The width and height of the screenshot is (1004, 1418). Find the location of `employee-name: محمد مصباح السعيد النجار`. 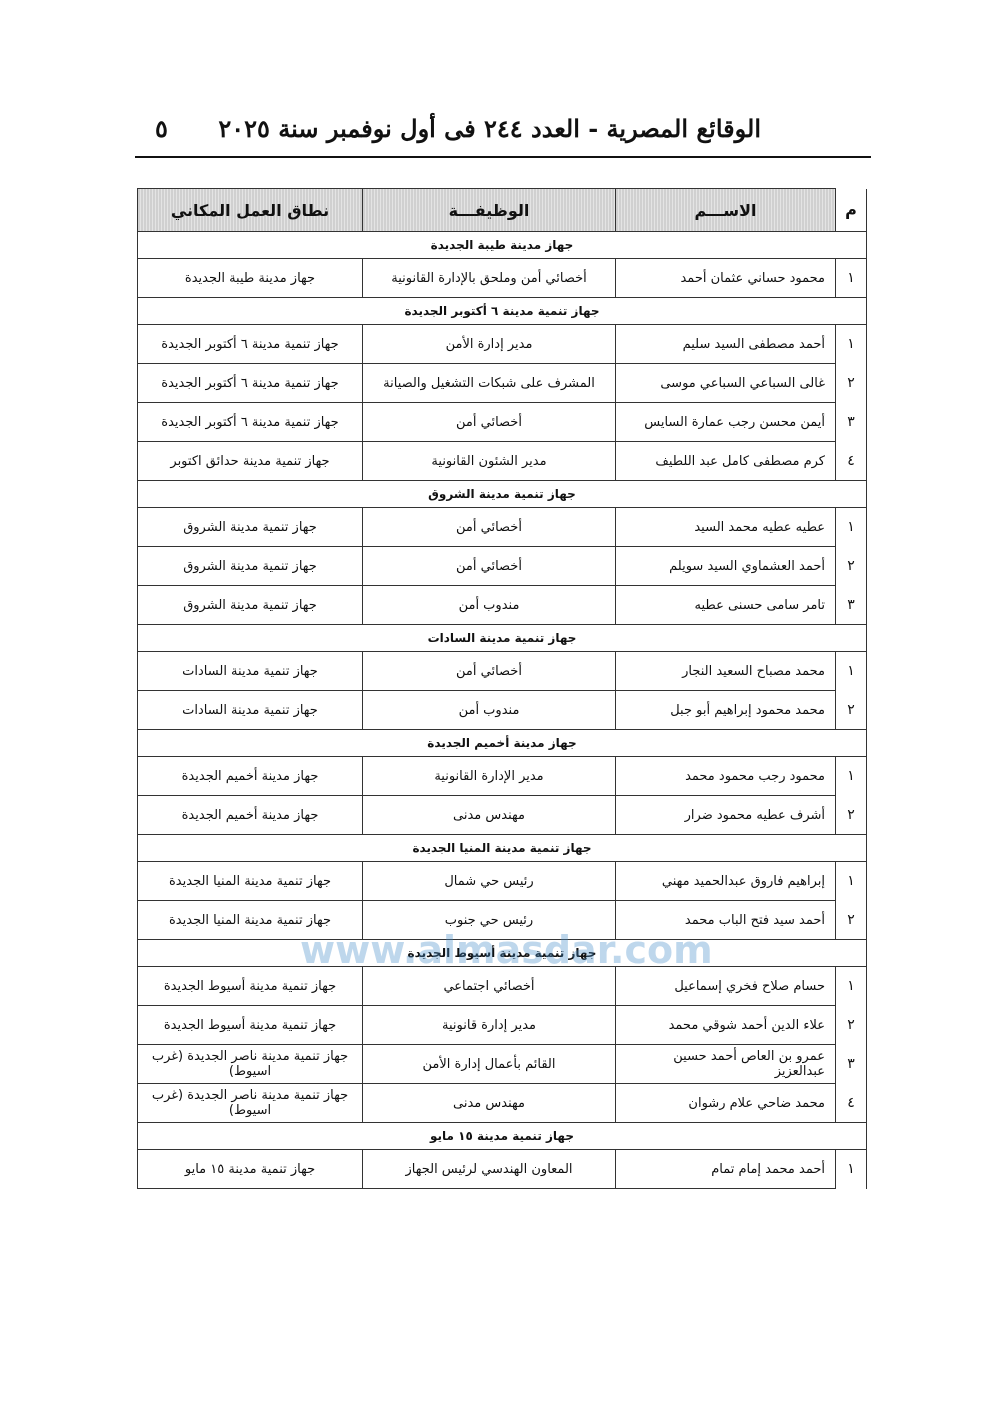

employee-name: محمد مصباح السعيد النجار is located at coordinates (725, 671).